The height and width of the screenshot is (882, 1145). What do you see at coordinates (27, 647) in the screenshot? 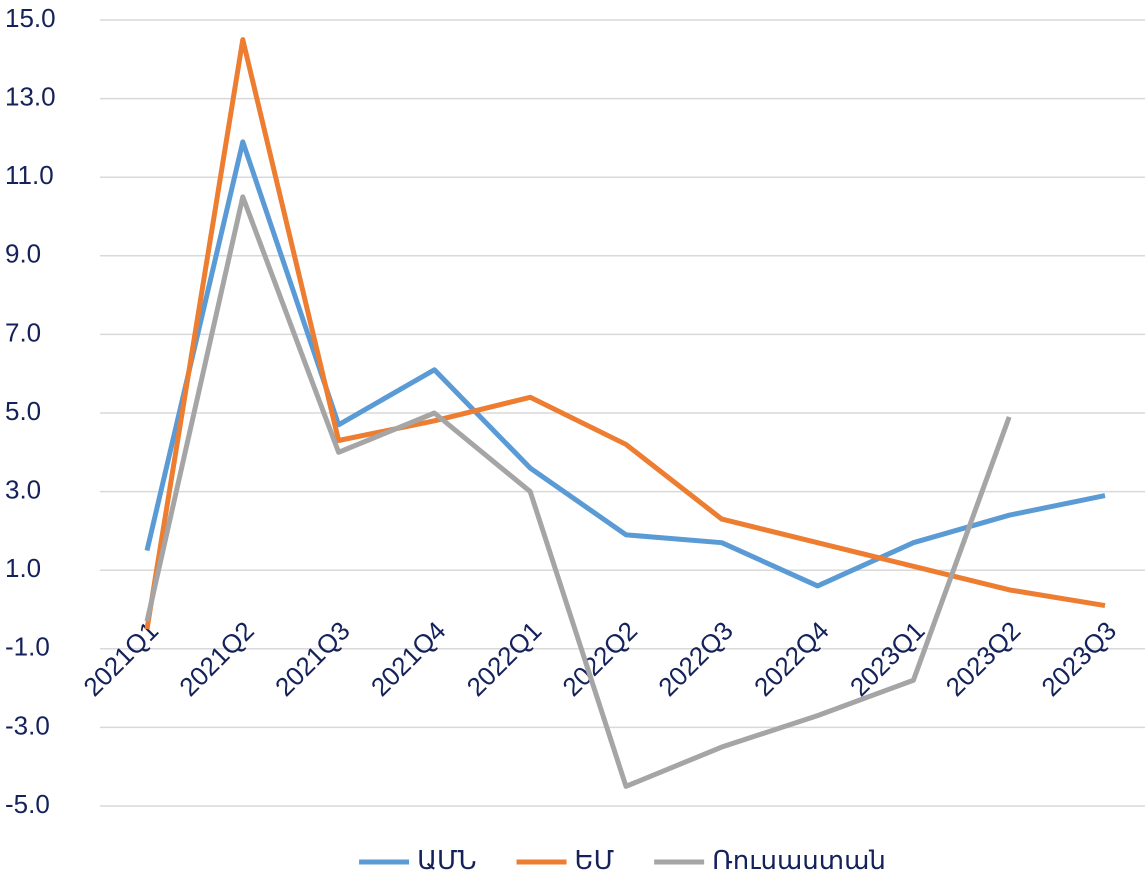
I see `y-tick-label: -1.0` at bounding box center [27, 647].